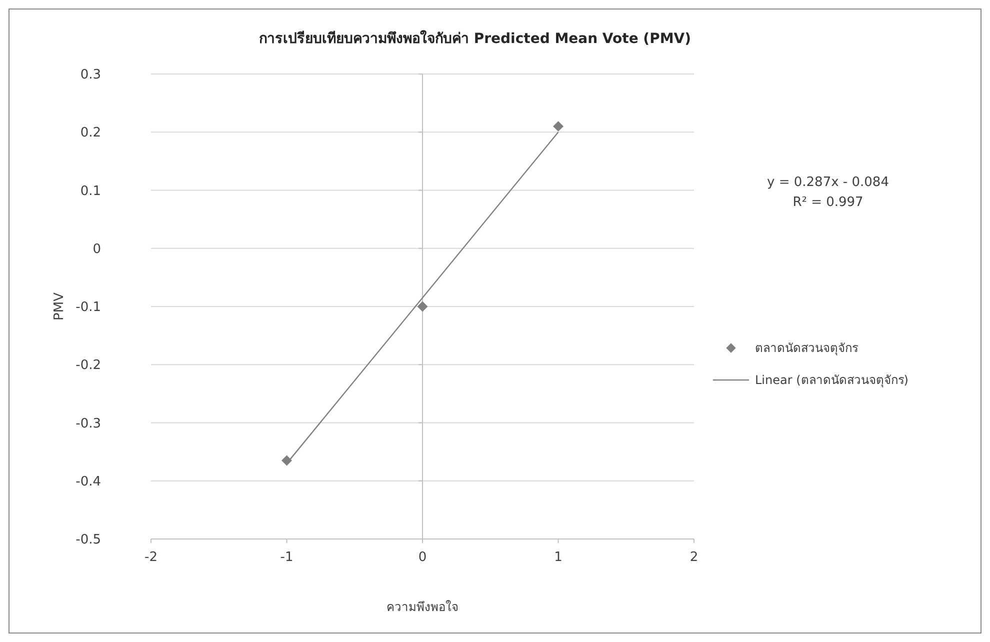 The height and width of the screenshot is (642, 990). What do you see at coordinates (96, 249) in the screenshot?
I see `y-tick-label: 0` at bounding box center [96, 249].